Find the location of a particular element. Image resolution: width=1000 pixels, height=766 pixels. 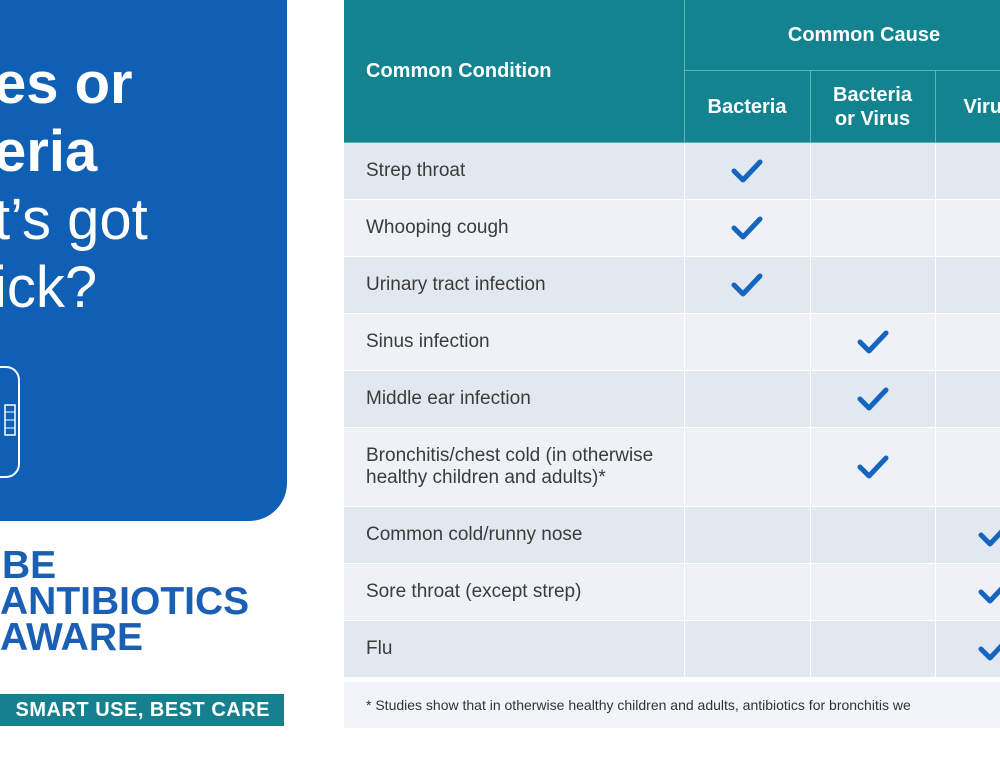

condition-cell: Strep throat is located at coordinates (514, 171).